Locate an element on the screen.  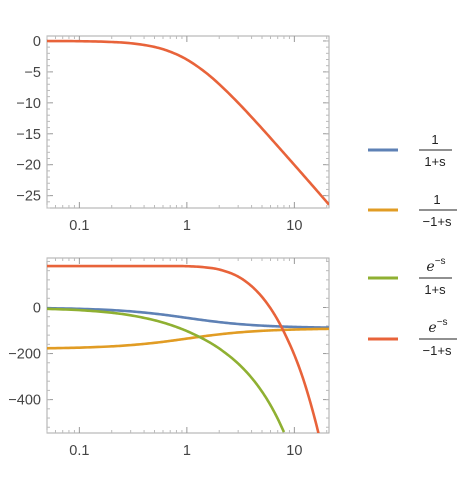
phase-x-tick-label: 10 is located at coordinates (294, 451).